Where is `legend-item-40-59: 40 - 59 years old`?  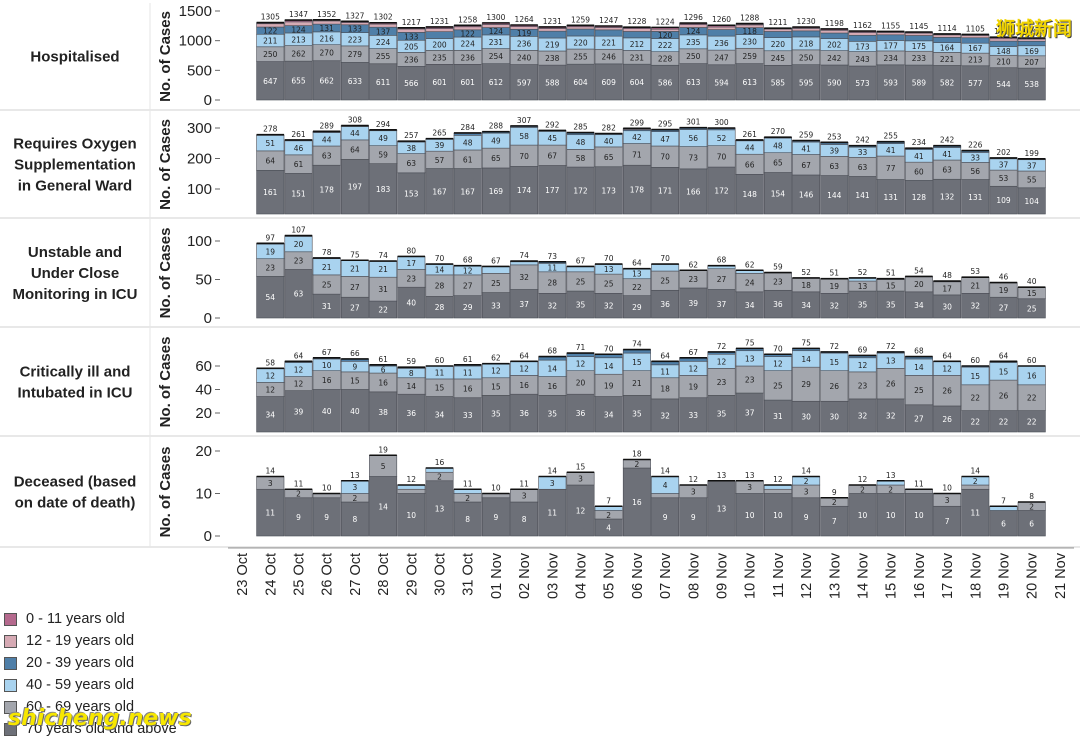
legend-item-40-59: 40 - 59 years old is located at coordinates (90, 685).